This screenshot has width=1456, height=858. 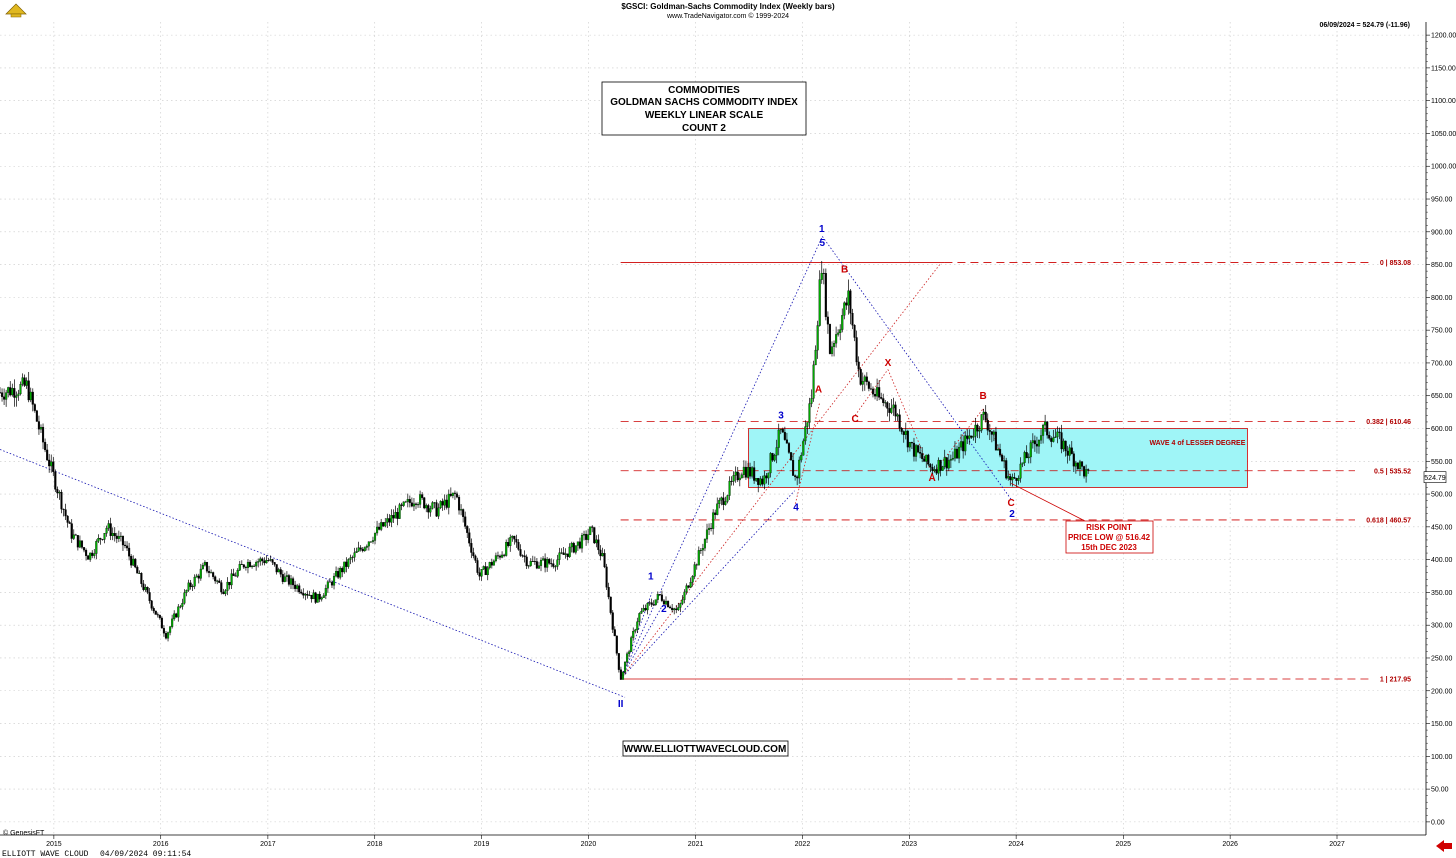 What do you see at coordinates (1109, 547) in the screenshot?
I see `risk-line-3: 15th DEC 2023` at bounding box center [1109, 547].